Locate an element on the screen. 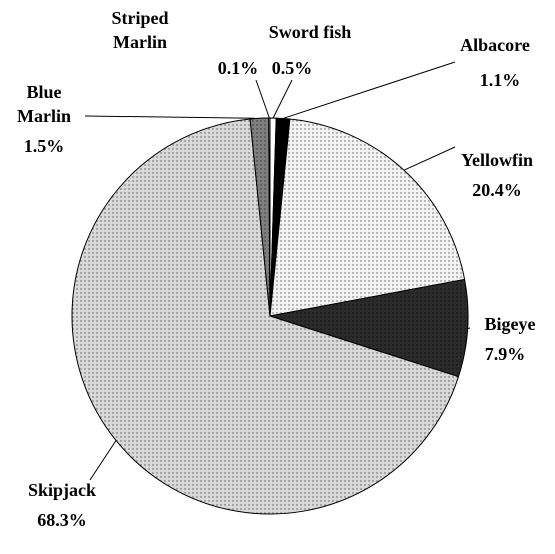  slice-value-label: 1.1% is located at coordinates (500, 80).